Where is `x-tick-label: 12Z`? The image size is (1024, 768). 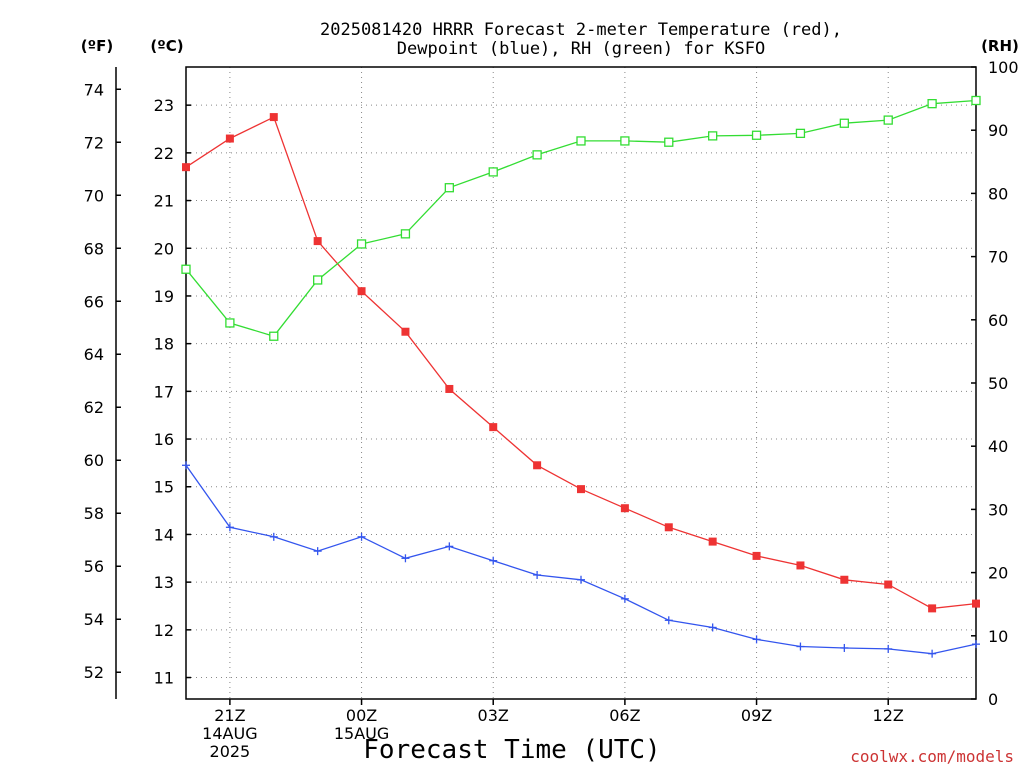 x-tick-label: 12Z is located at coordinates (888, 715).